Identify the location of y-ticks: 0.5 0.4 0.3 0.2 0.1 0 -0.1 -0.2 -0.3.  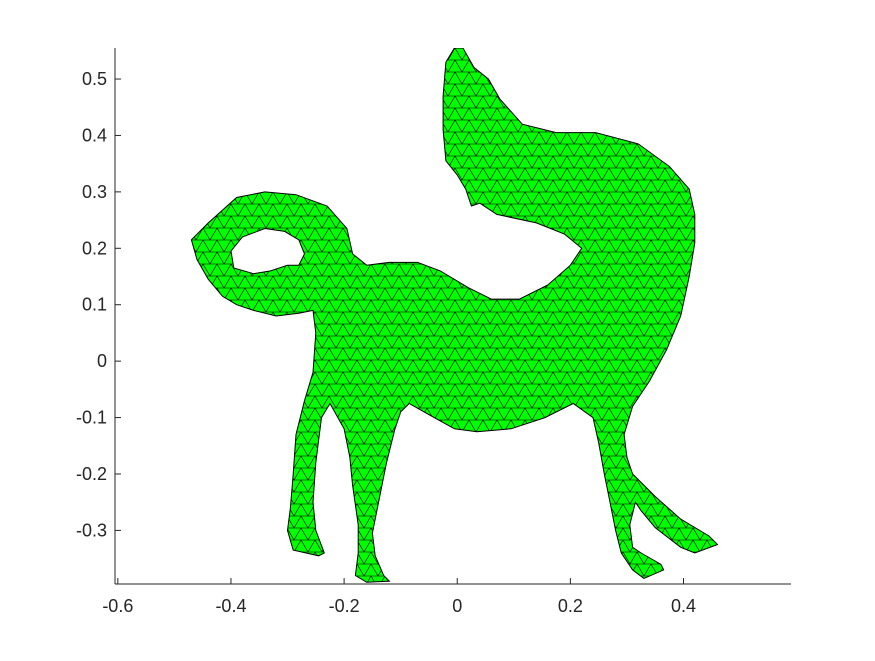
(98, 304).